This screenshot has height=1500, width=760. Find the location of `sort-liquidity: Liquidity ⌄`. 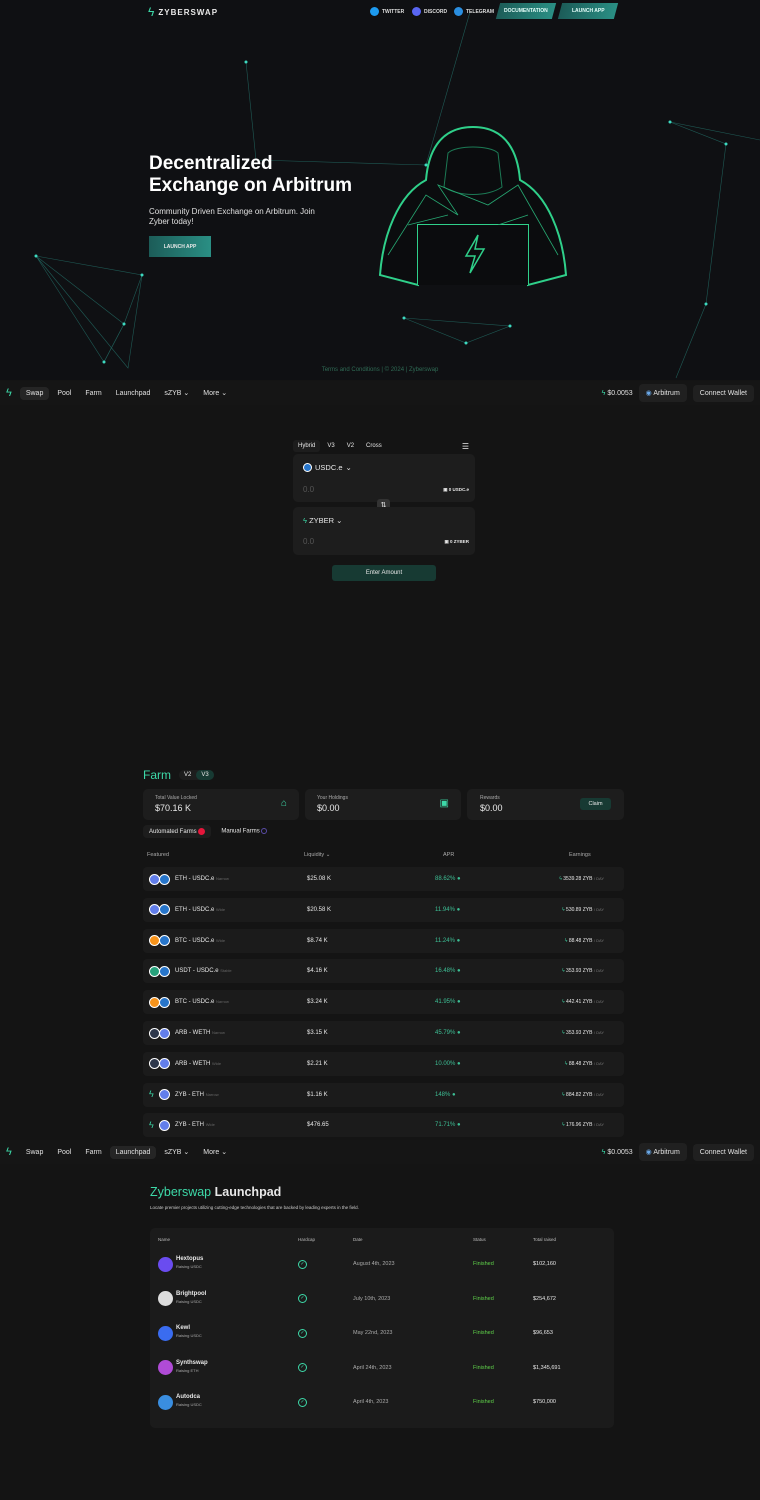

sort-liquidity: Liquidity ⌄ is located at coordinates (317, 855).